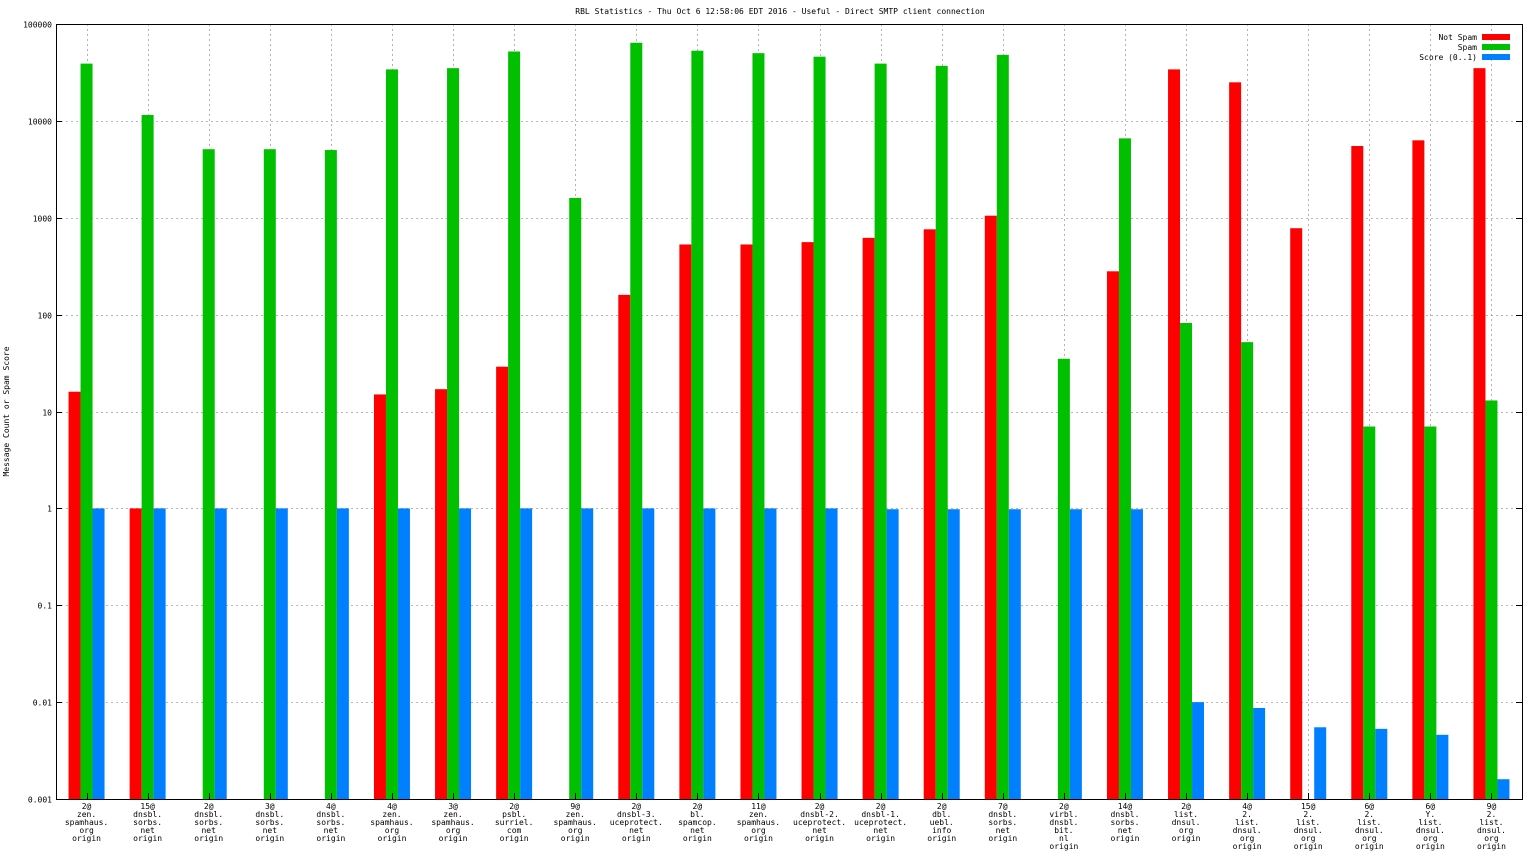 This screenshot has width=1536, height=864. Describe the element at coordinates (1002, 822) in the screenshot. I see `x-tick-label: 7@ dnsbl. sorbs. net origin` at that location.